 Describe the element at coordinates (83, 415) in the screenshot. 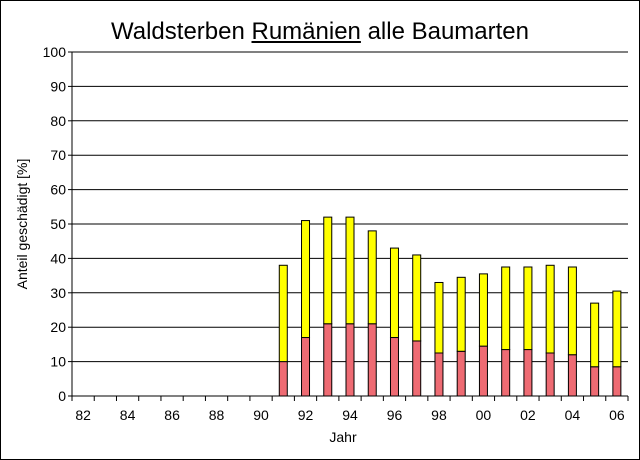

I see `x-tick-label: 82` at that location.